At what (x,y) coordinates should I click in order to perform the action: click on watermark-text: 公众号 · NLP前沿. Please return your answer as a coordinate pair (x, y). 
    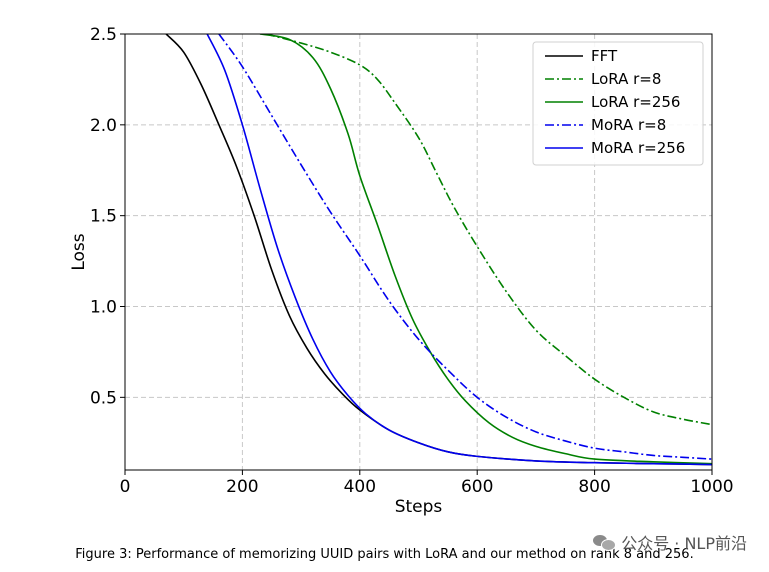
    Looking at the image, I should click on (684, 543).